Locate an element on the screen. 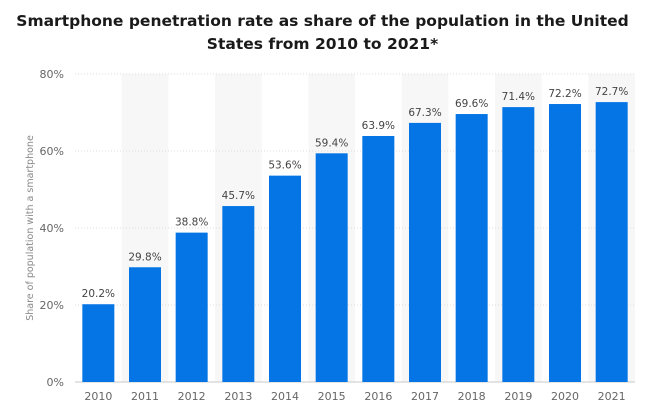  x-tick-label: 2016 is located at coordinates (378, 396).